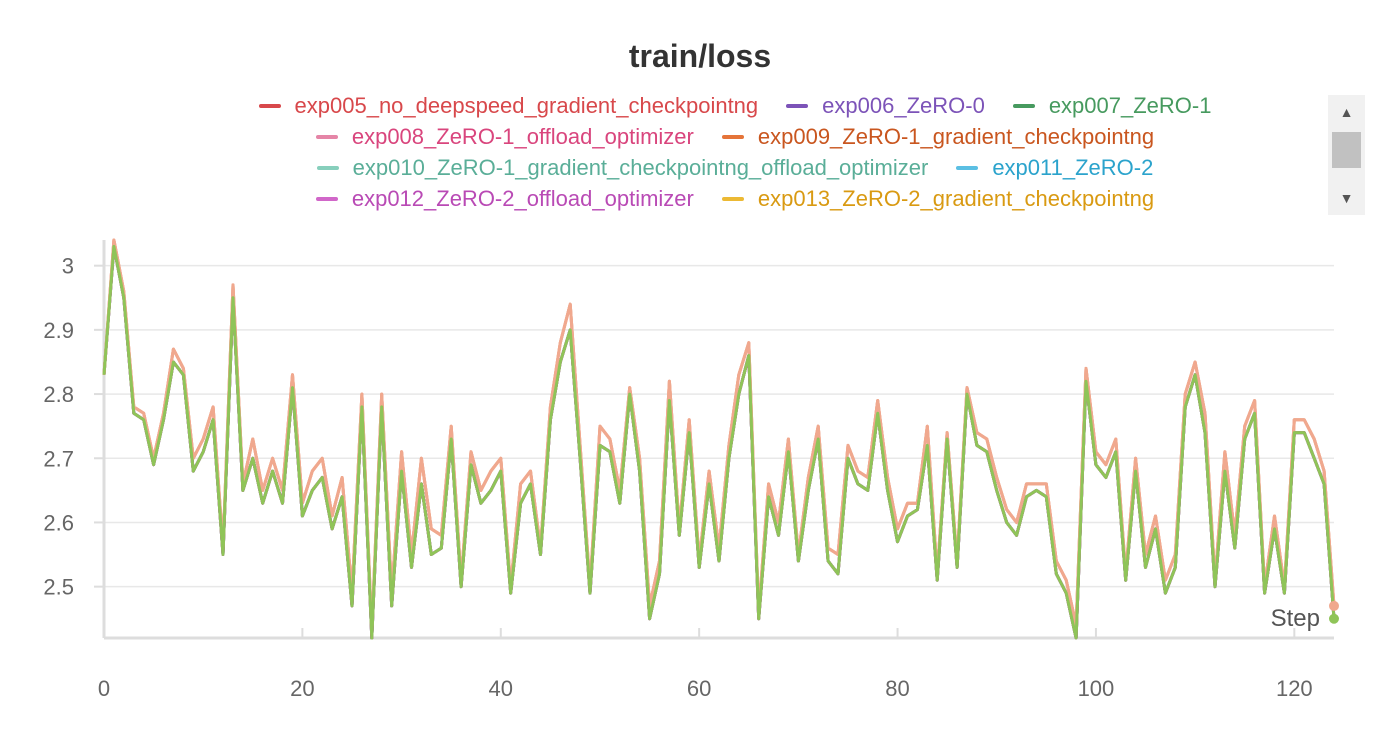  I want to click on legend-item: exp009_ZeRO-1_gradient_checkpointng, so click(938, 137).